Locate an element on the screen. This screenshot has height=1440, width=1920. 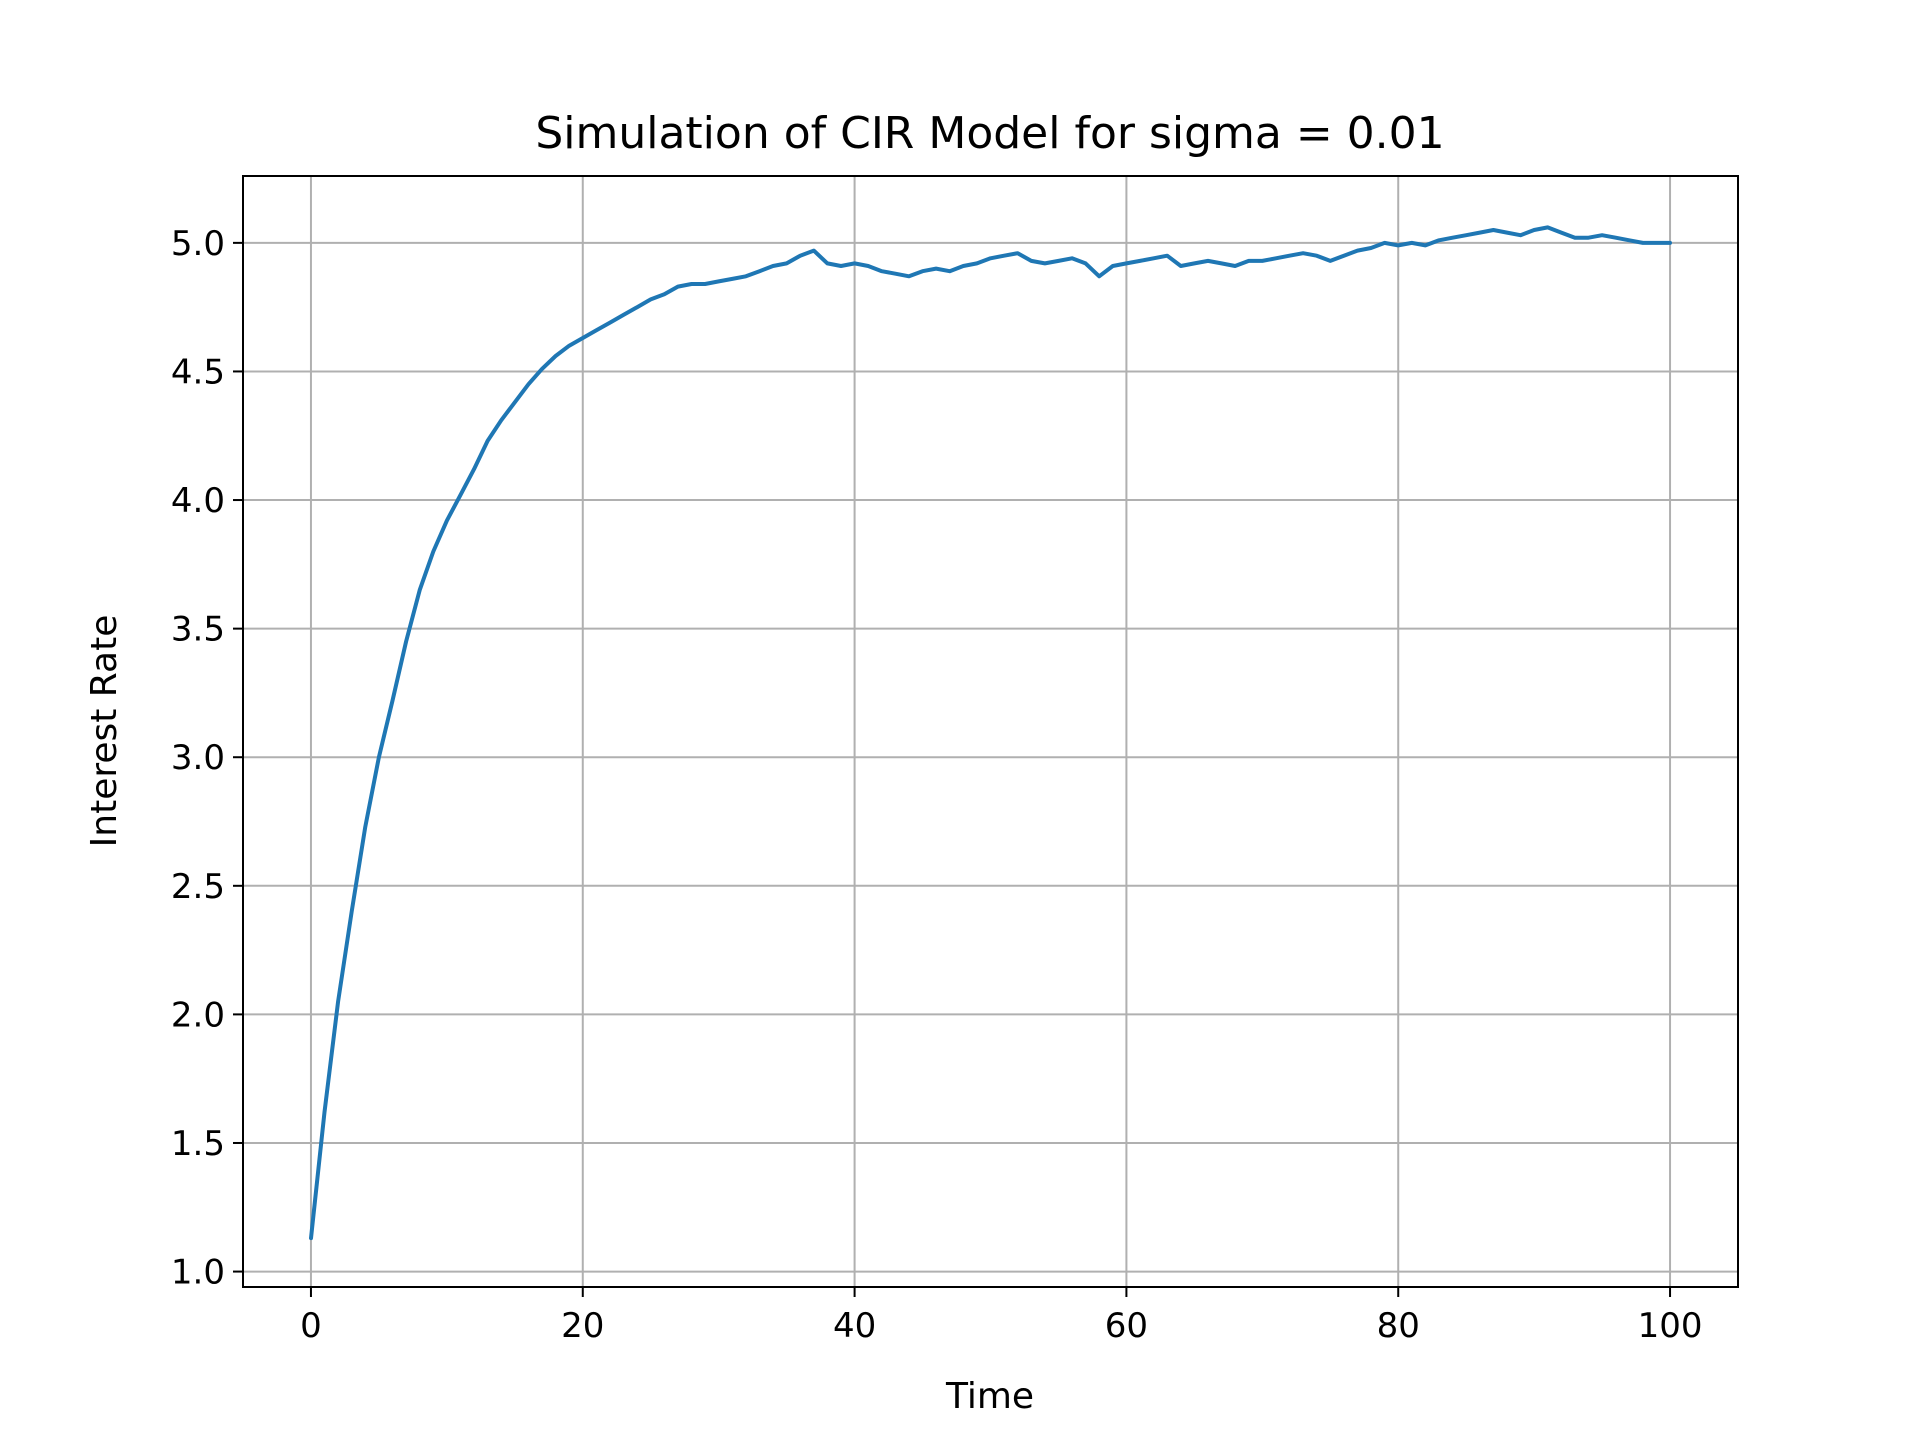
y-tick-label: 5.0 is located at coordinates (198, 244).